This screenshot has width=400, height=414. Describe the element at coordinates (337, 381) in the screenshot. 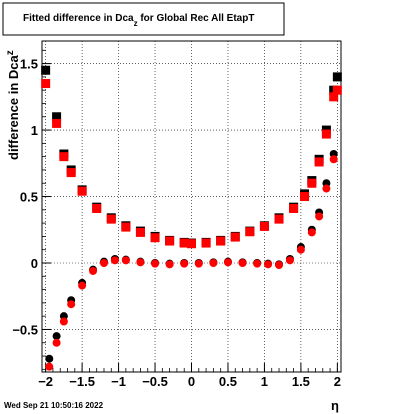

I see `x-tick-label: 2` at that location.